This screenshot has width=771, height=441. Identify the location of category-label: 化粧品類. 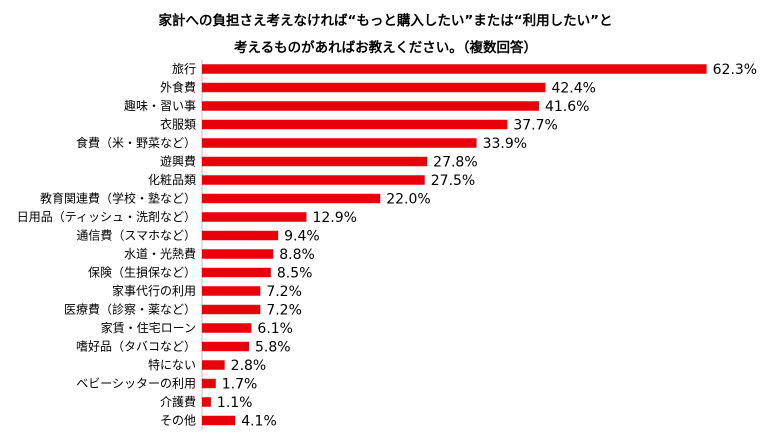
(172, 180).